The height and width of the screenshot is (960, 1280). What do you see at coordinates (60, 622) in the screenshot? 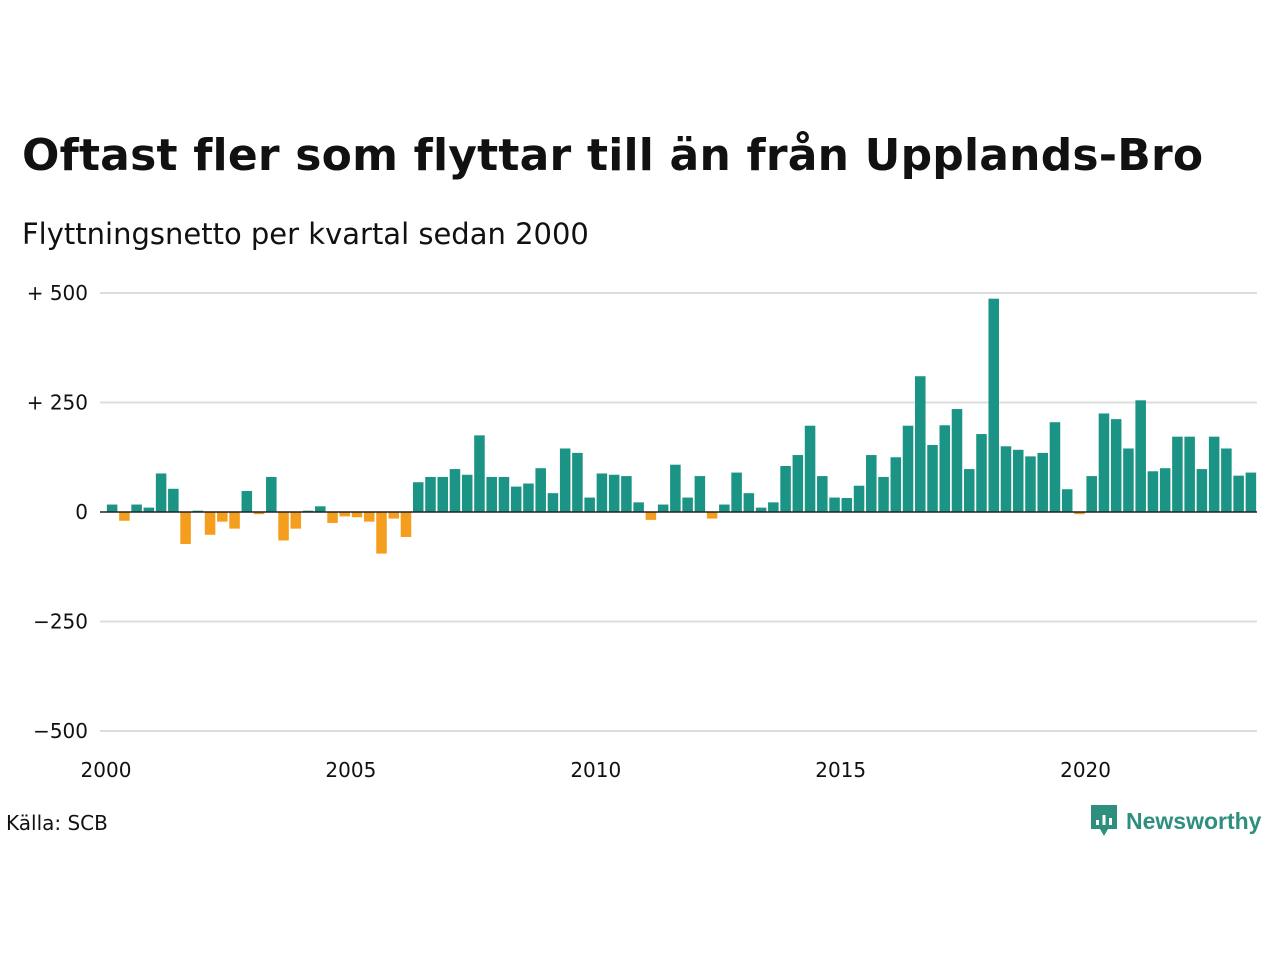
I see `y-tick-label: −250` at bounding box center [60, 622].